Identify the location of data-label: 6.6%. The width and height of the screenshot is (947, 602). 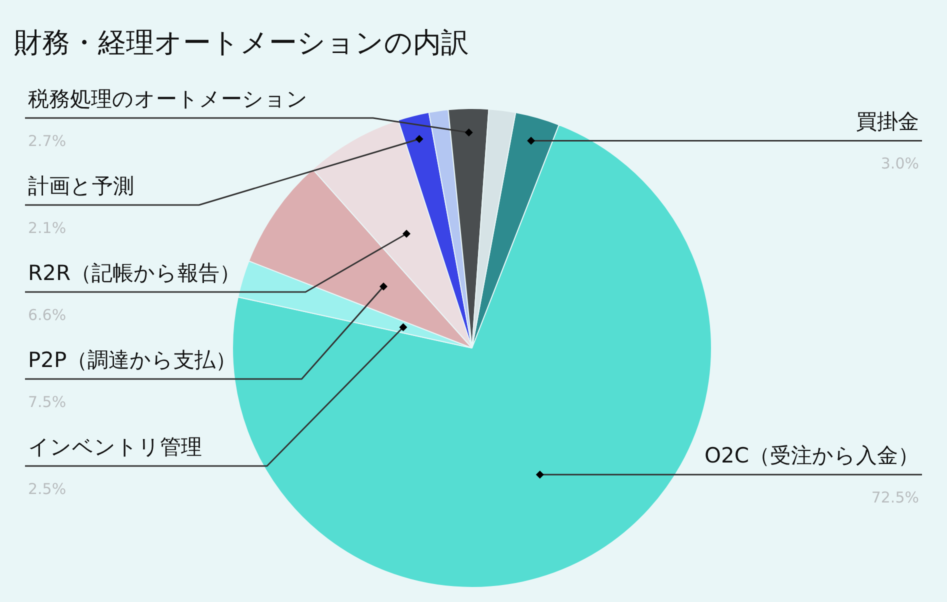
(47, 315).